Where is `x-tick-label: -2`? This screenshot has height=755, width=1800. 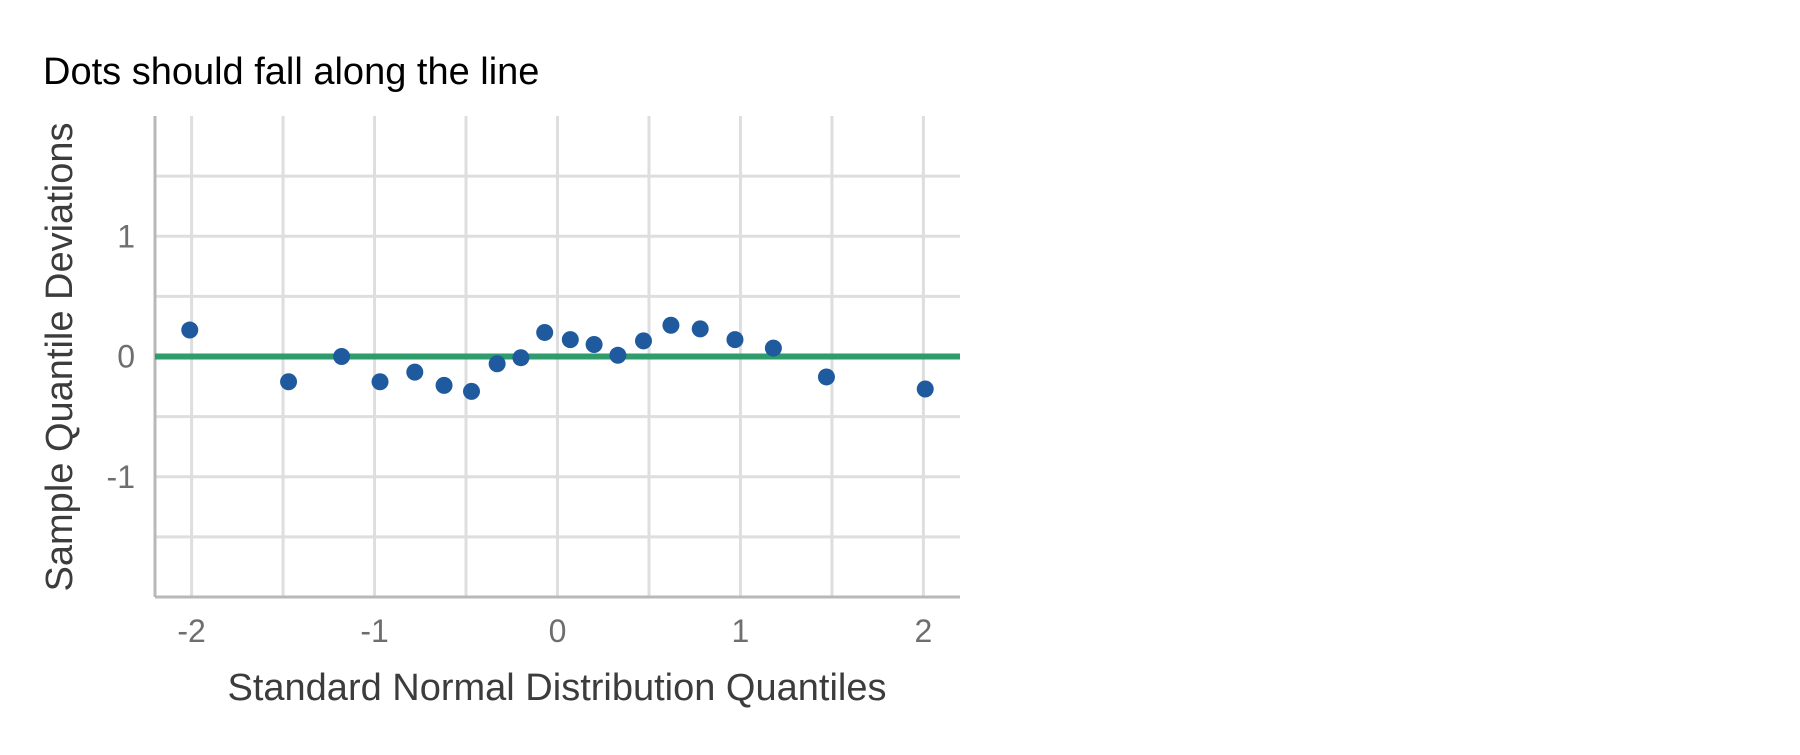
x-tick-label: -2 is located at coordinates (191, 631).